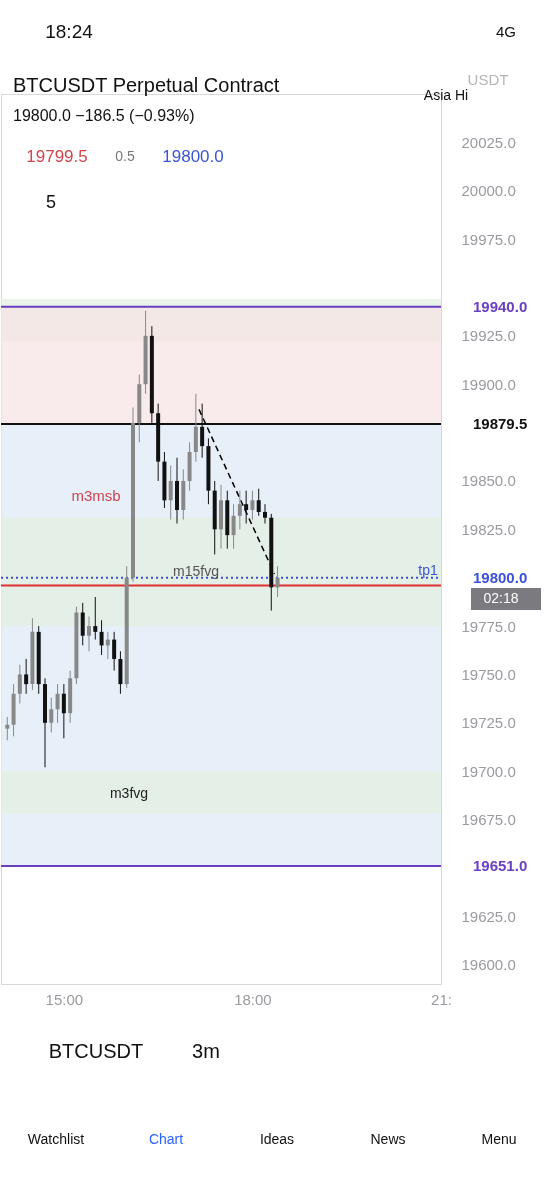  Describe the element at coordinates (488, 965) in the screenshot. I see `y-tick-label: 19600.0` at that location.